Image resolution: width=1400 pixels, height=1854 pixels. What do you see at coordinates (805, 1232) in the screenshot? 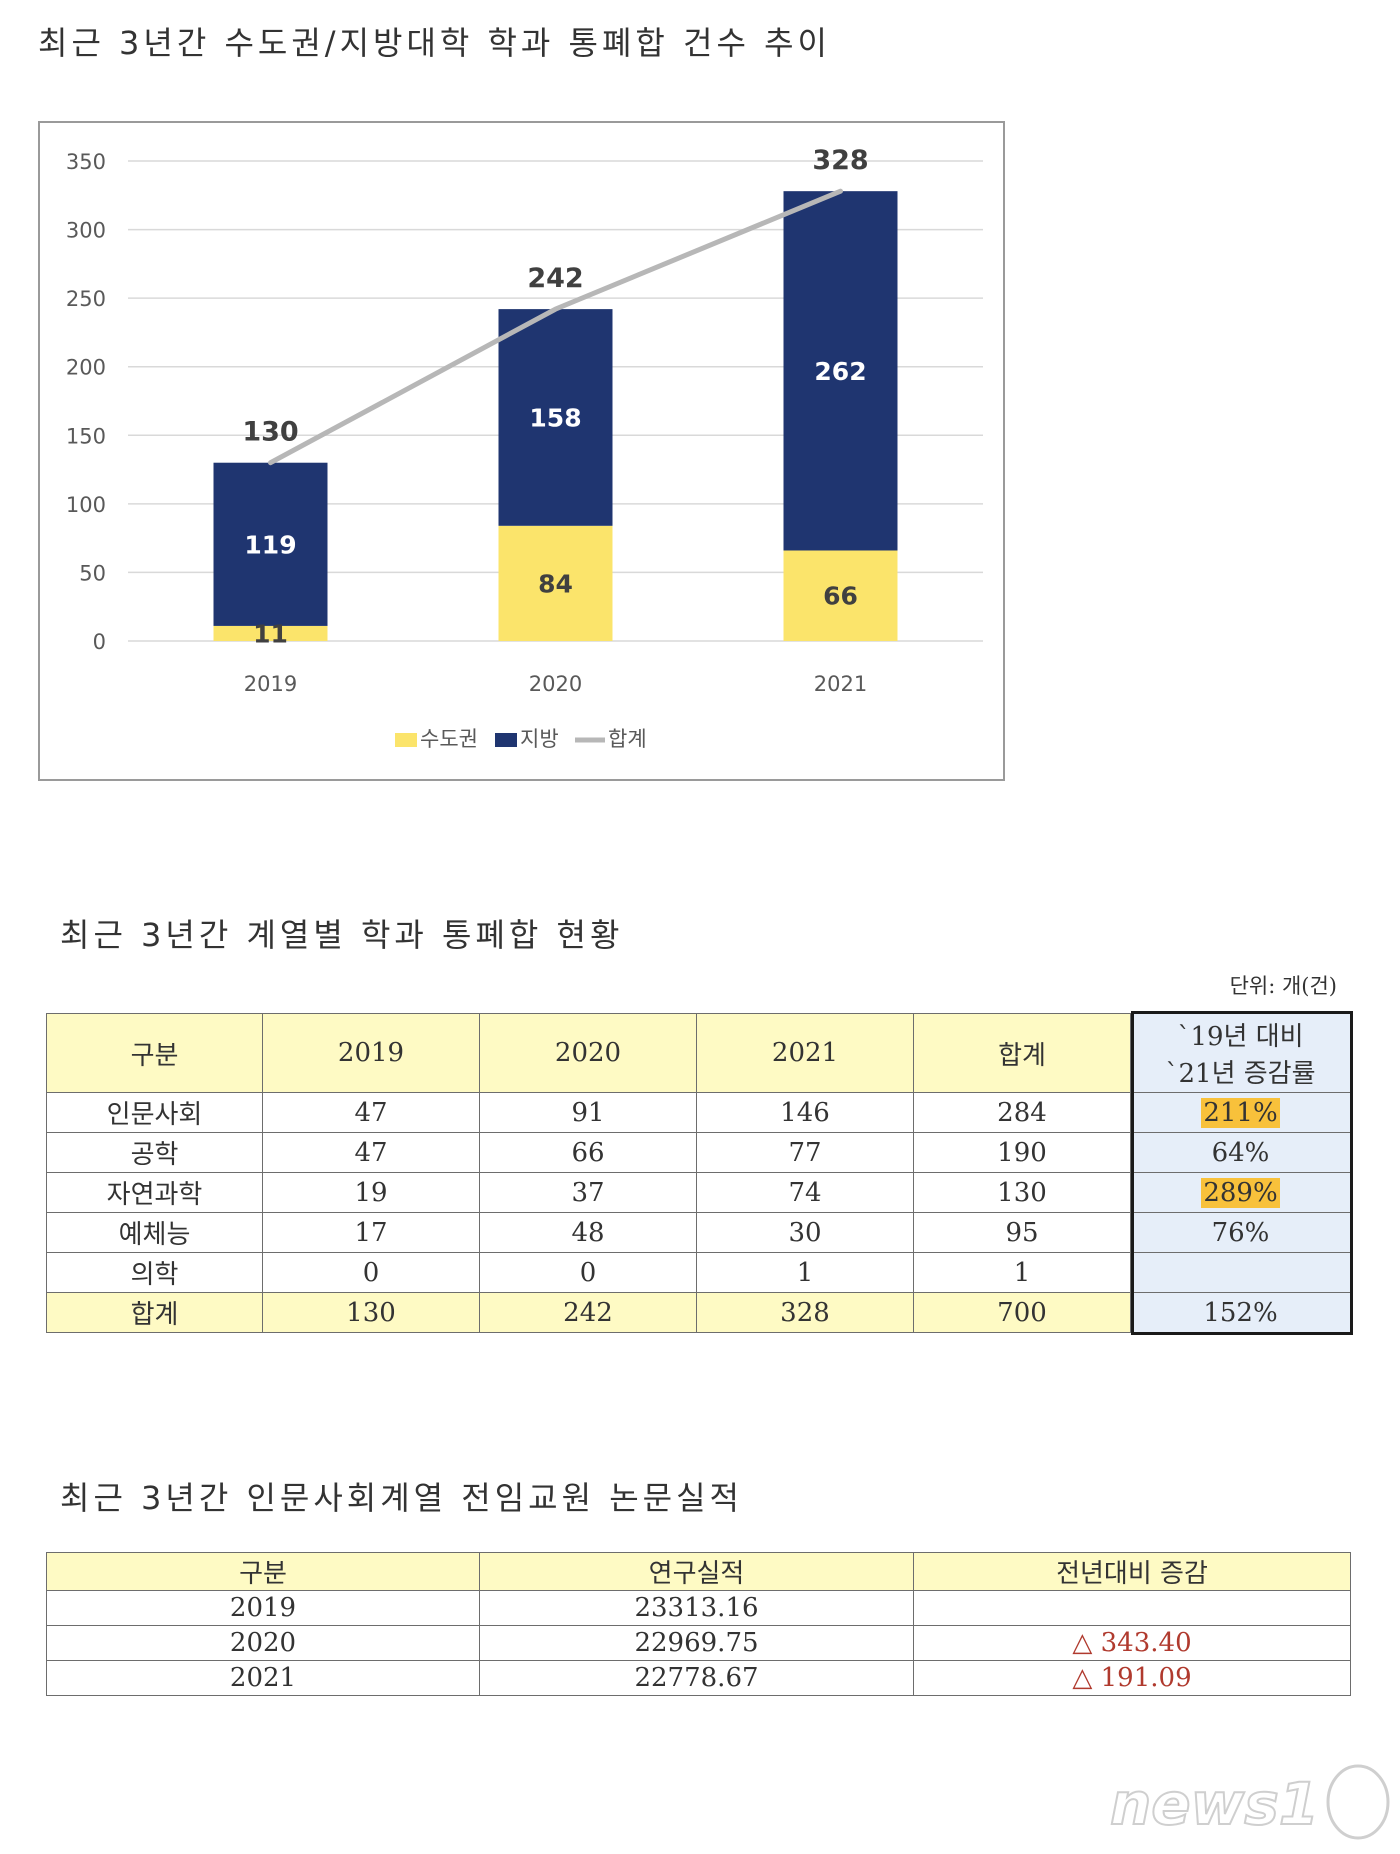
I see `cell-2021: 30` at bounding box center [805, 1232].